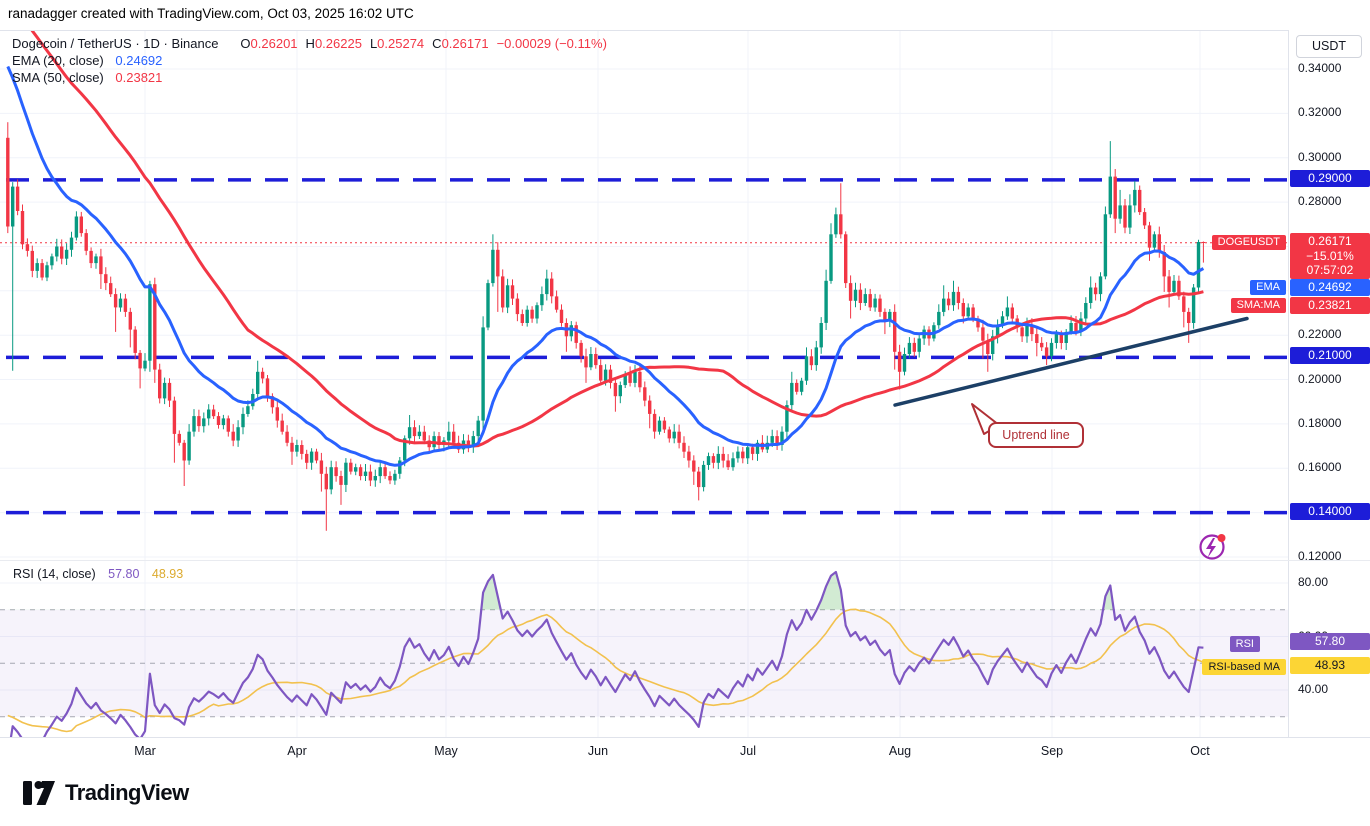 The width and height of the screenshot is (1370, 826). I want to click on price-tick: 0.28000, so click(1320, 201).